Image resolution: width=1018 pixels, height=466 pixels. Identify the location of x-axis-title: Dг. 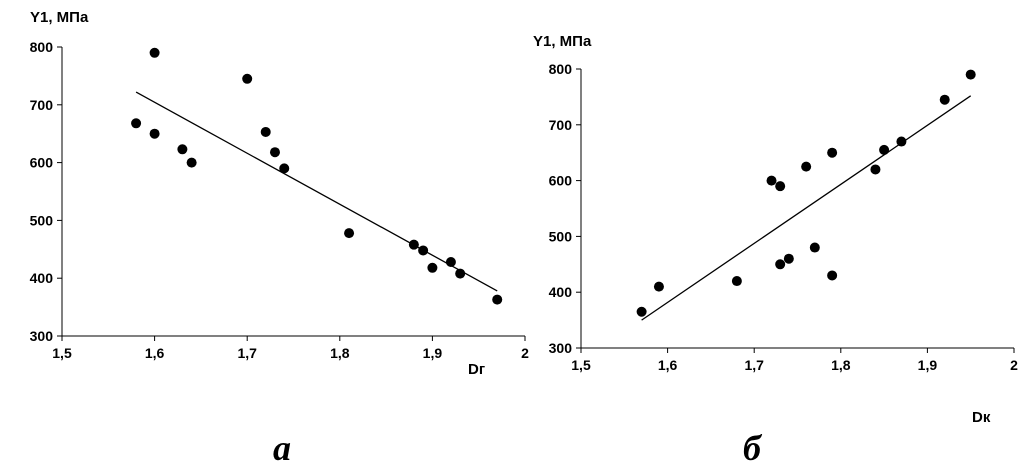
(476, 369).